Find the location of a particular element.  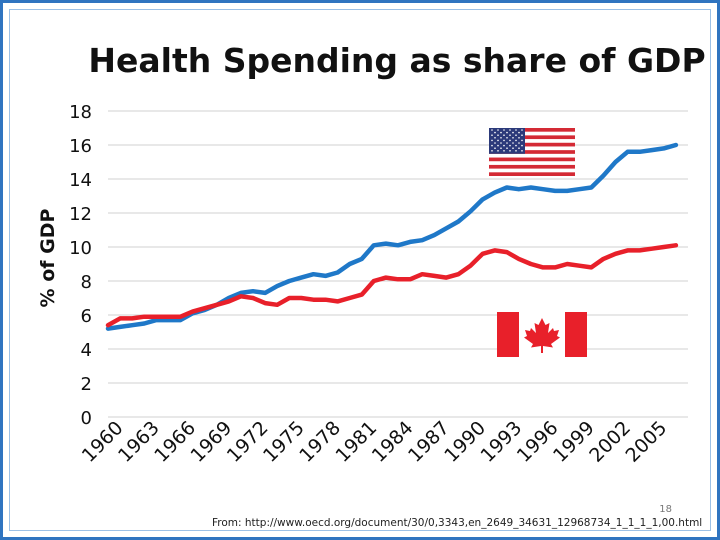

maple-leaf-icon is located at coordinates (542, 335).